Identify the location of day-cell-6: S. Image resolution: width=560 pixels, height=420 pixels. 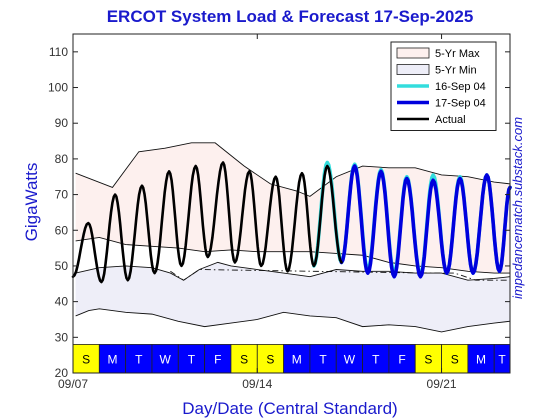
(244, 359).